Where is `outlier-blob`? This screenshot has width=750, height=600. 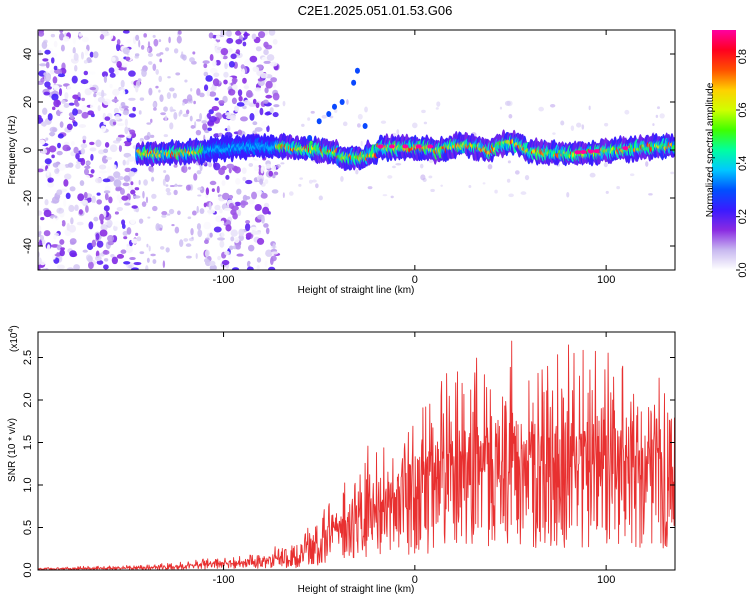
outlier-blob is located at coordinates (310, 138).